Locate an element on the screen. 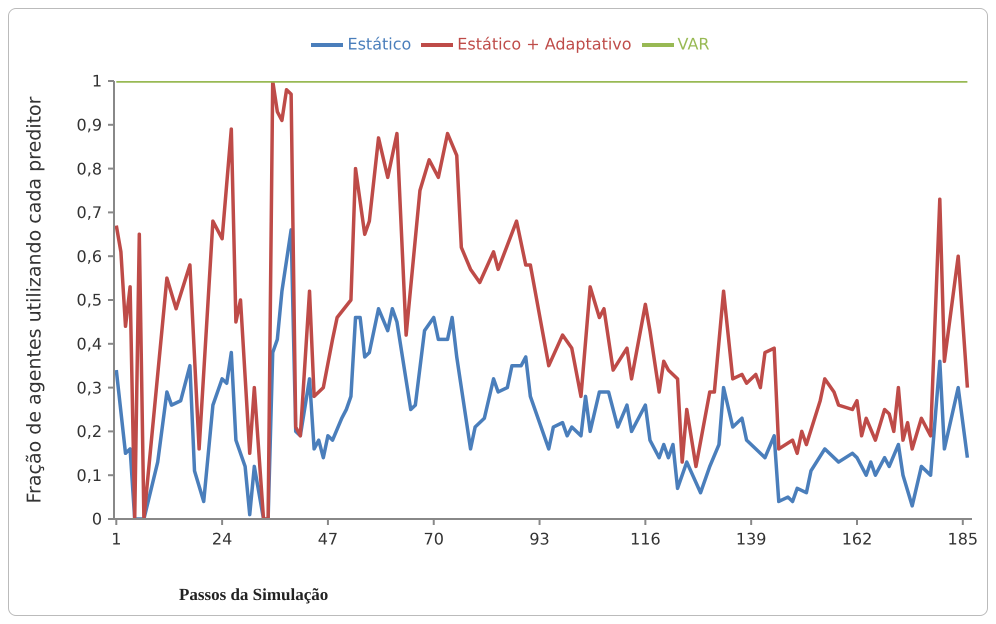 This screenshot has height=624, width=996. y-tick-label: 0,7 is located at coordinates (89, 212).